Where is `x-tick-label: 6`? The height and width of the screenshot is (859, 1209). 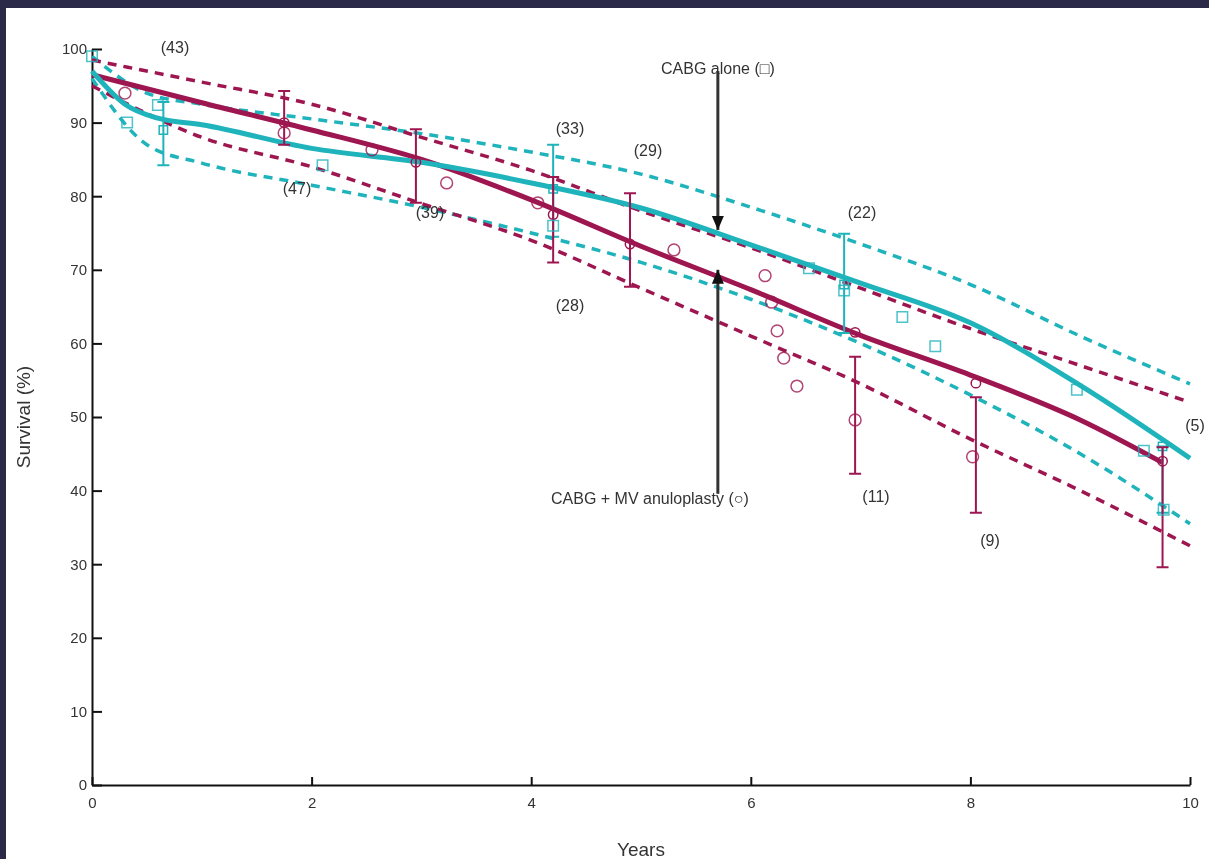
x-tick-label: 6 is located at coordinates (751, 802).